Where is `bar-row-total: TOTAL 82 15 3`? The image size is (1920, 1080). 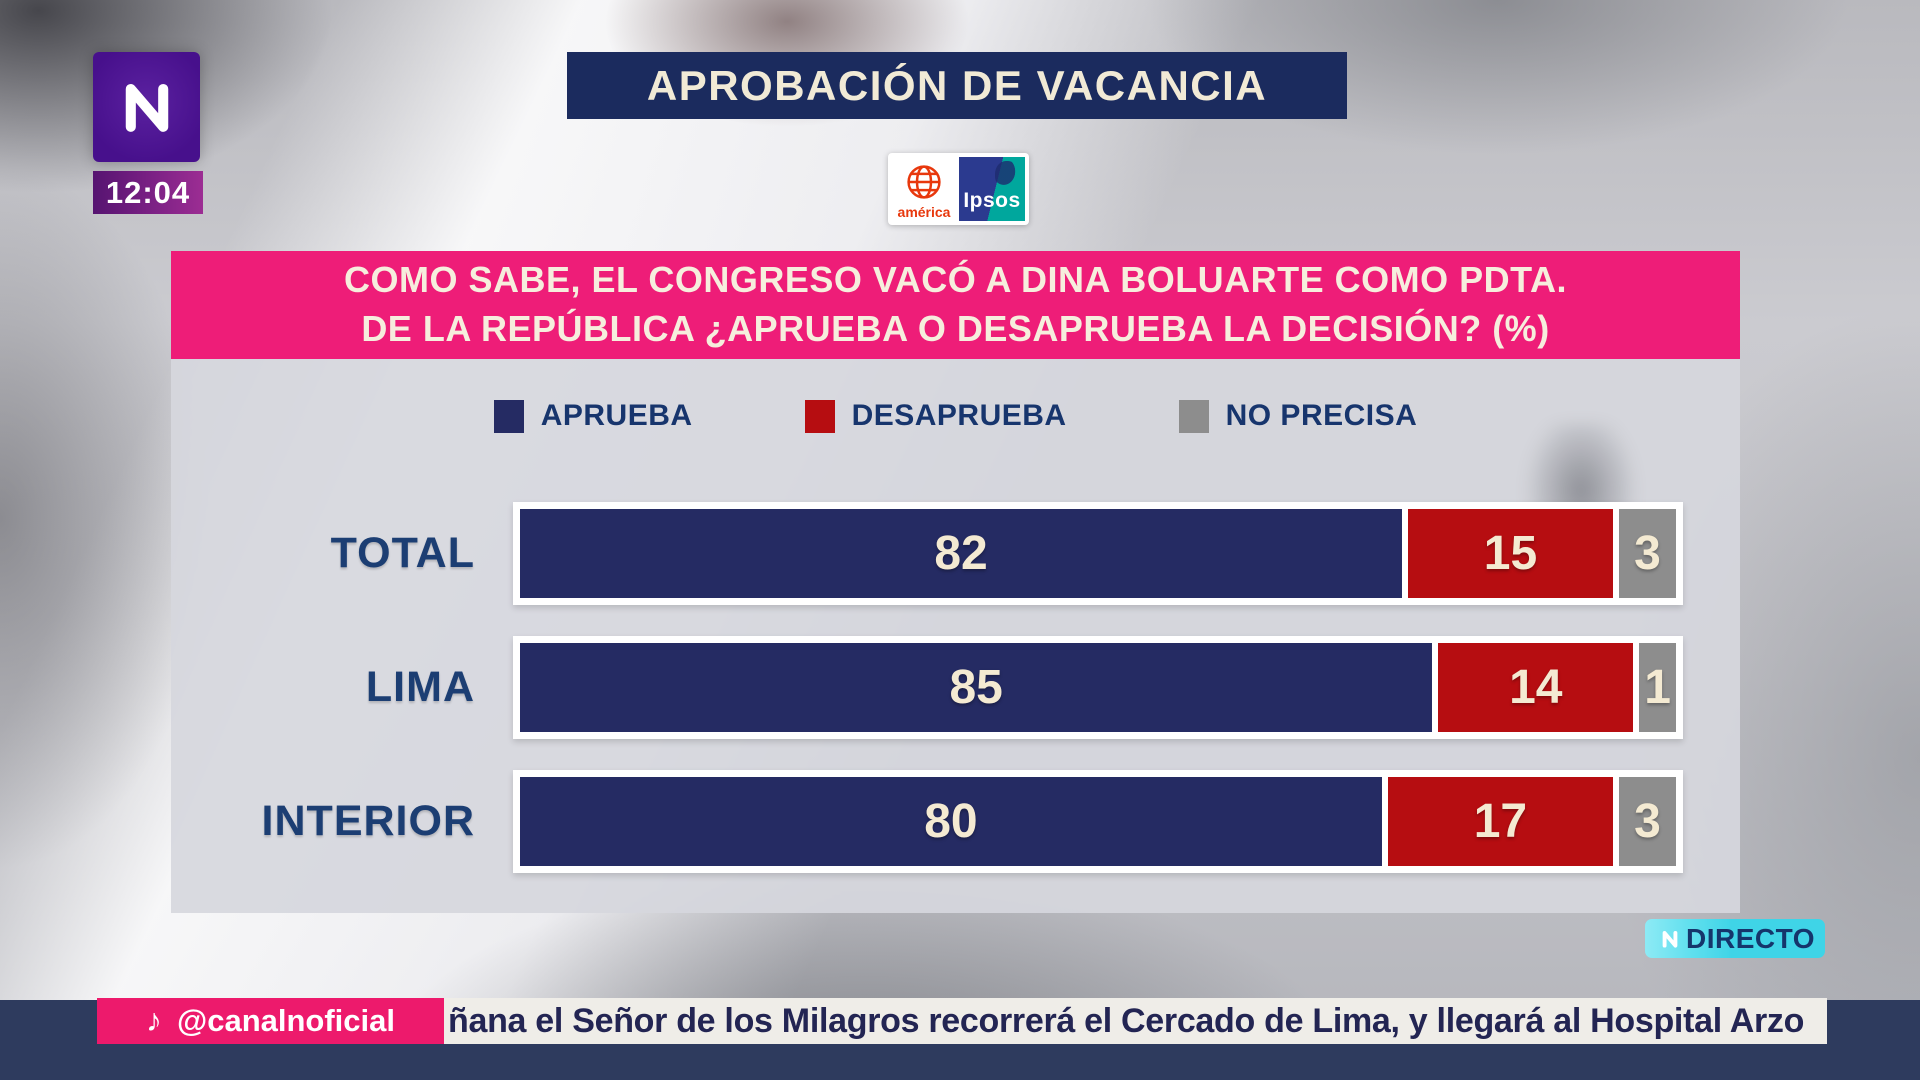
bar-row-total: TOTAL 82 15 3 is located at coordinates (927, 553).